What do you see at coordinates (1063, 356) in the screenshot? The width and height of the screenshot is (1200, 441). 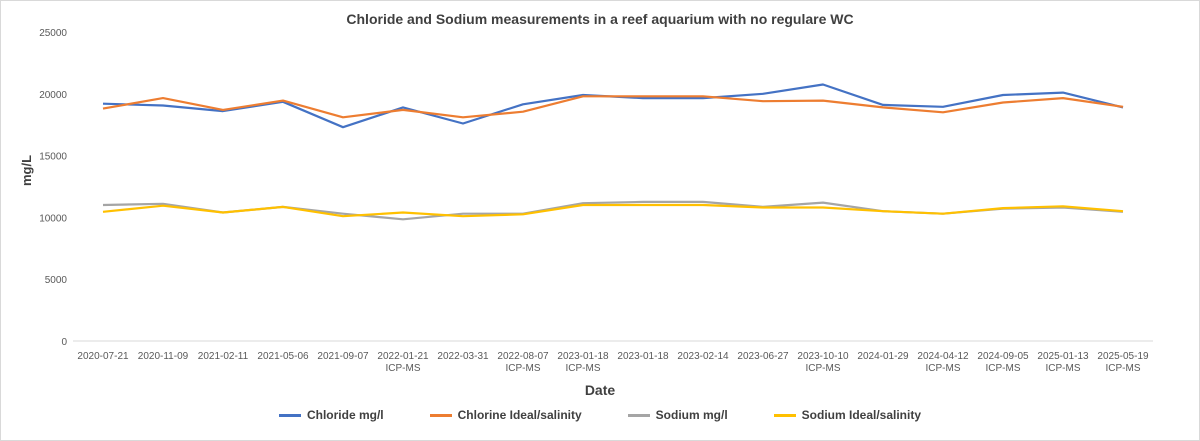 I see `x-tick-label: 2025-01-13` at bounding box center [1063, 356].